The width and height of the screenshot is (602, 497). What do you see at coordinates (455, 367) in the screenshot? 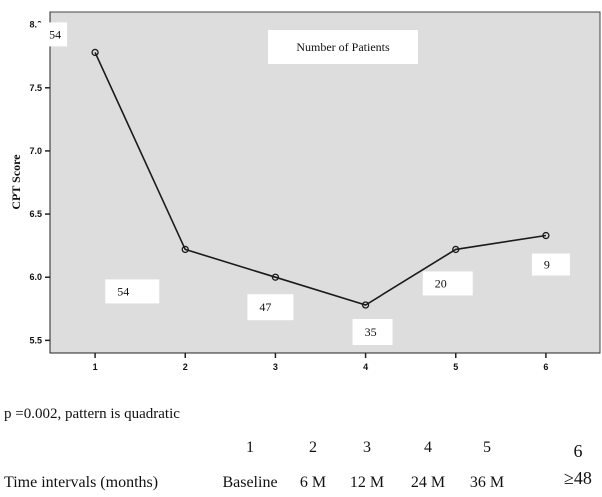
I see `x-tick-label: 5` at bounding box center [455, 367].